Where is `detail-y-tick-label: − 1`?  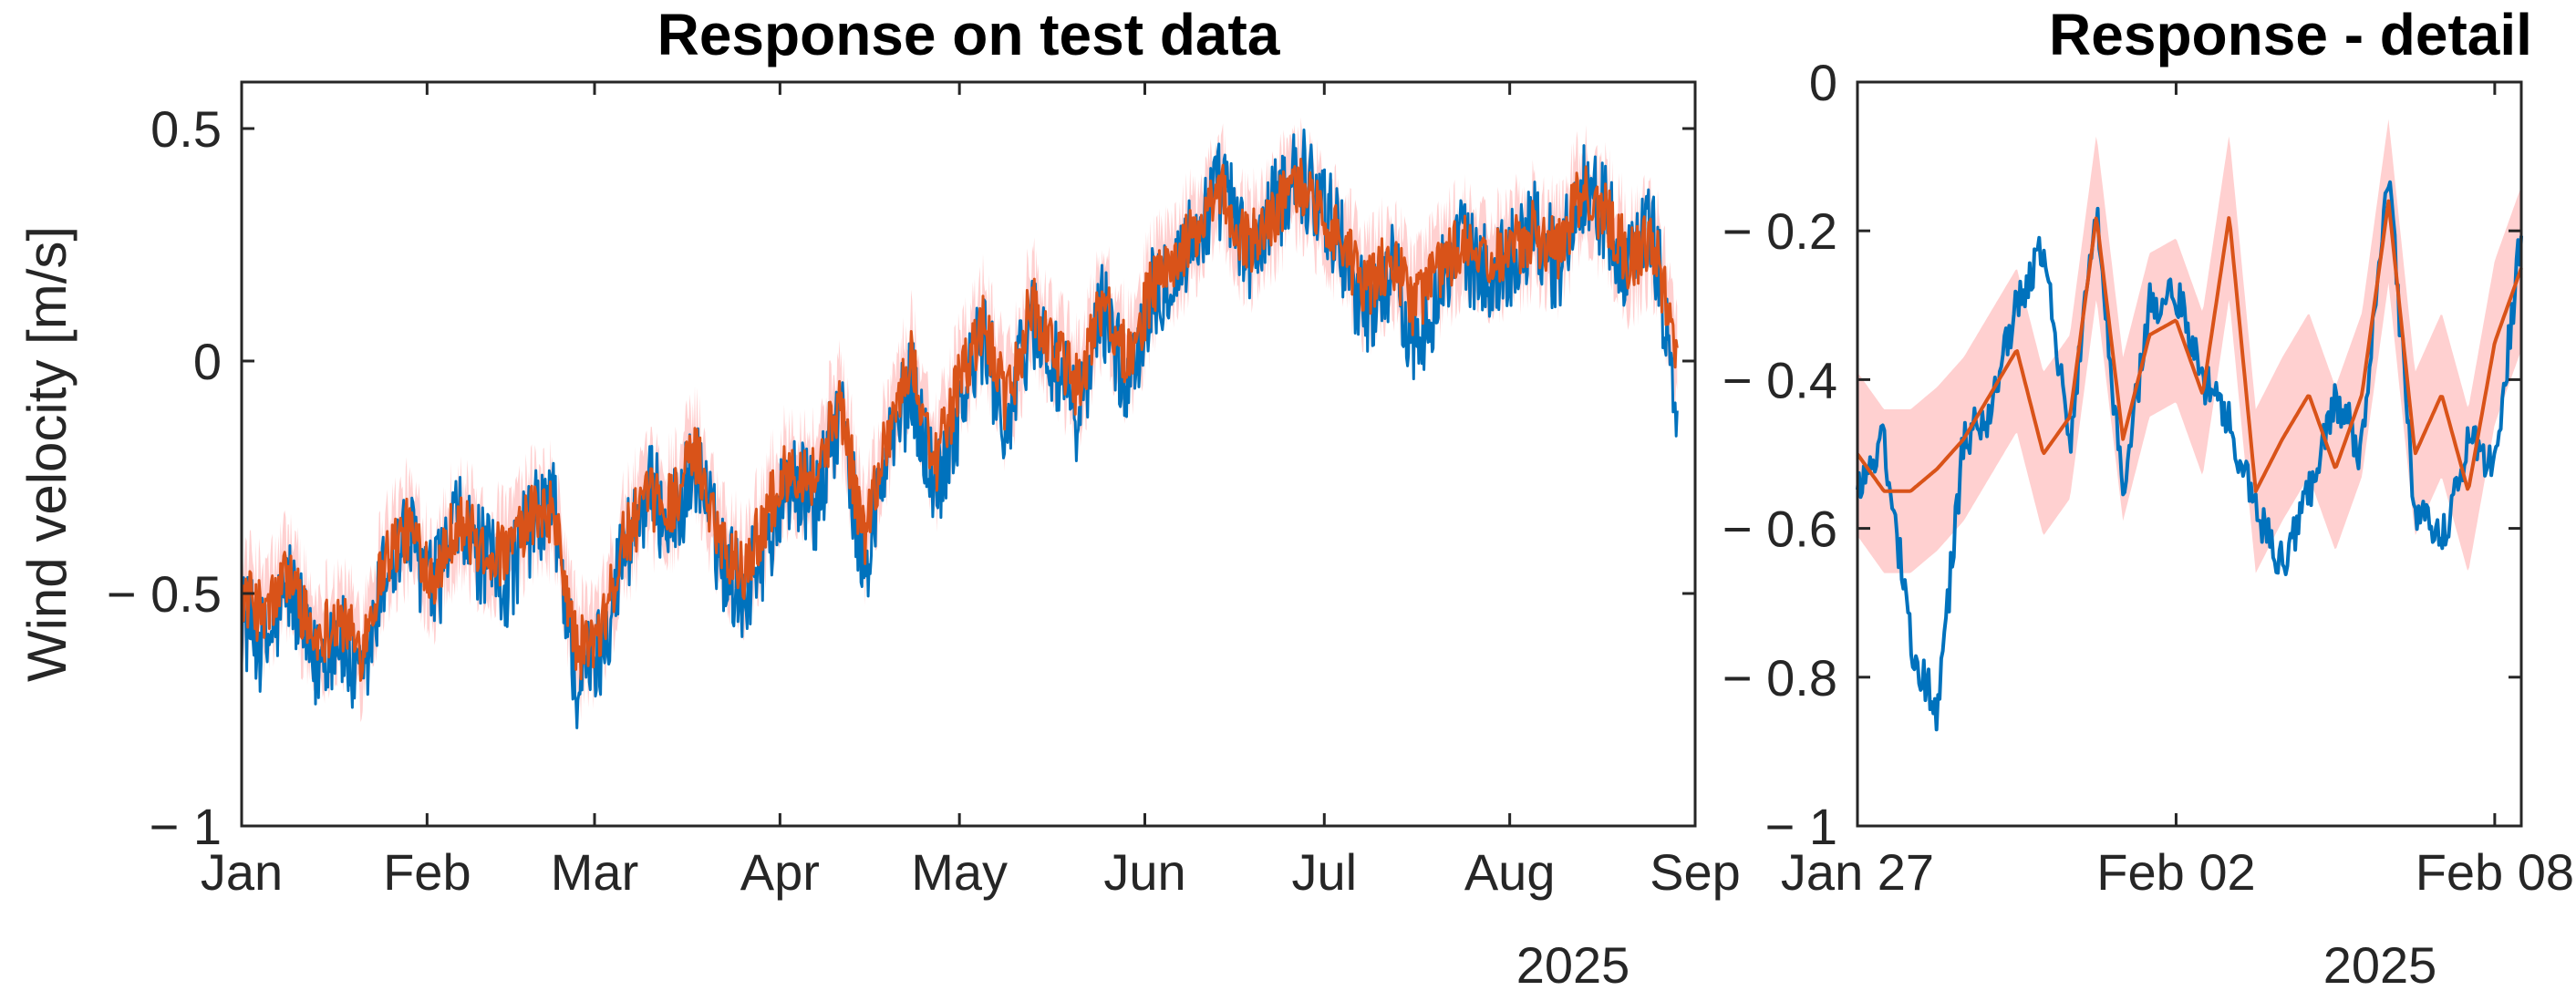 detail-y-tick-label: − 1 is located at coordinates (1801, 826).